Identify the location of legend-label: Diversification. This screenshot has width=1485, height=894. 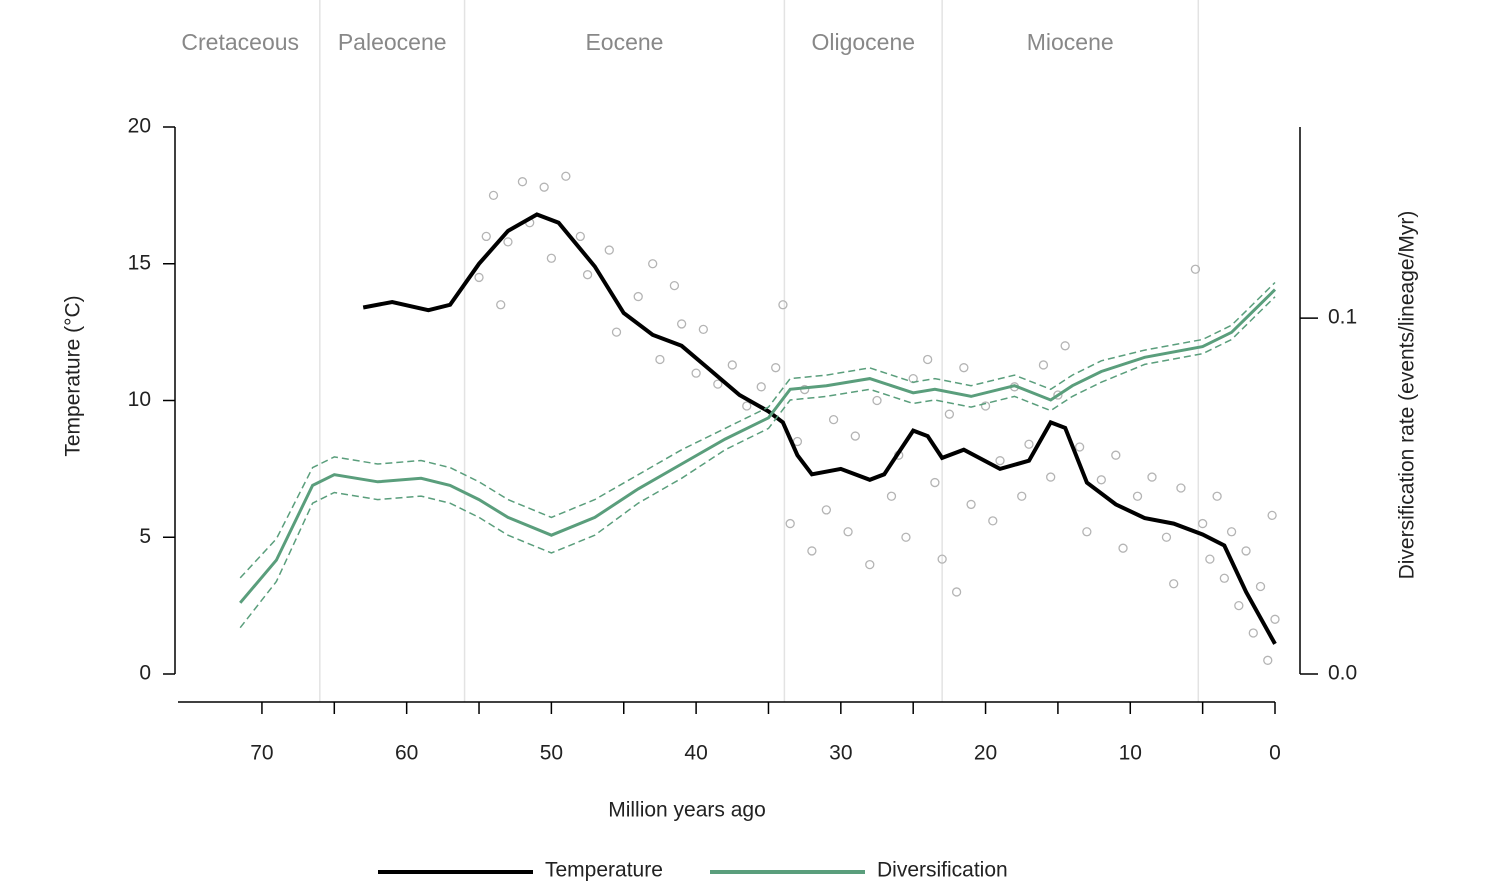
(942, 870).